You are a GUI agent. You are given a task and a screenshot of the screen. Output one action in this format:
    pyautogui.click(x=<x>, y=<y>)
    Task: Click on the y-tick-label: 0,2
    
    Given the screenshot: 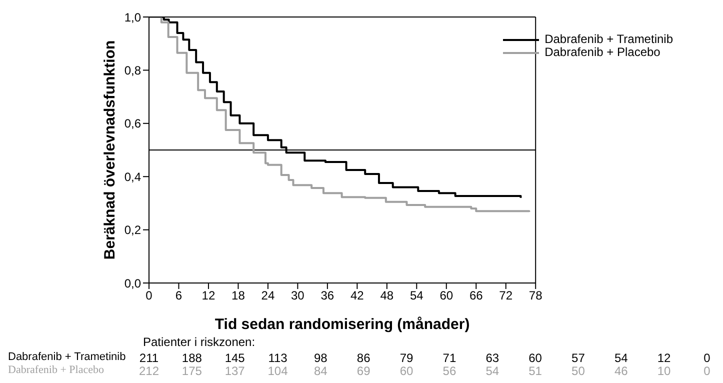 What is the action you would take?
    pyautogui.click(x=133, y=230)
    